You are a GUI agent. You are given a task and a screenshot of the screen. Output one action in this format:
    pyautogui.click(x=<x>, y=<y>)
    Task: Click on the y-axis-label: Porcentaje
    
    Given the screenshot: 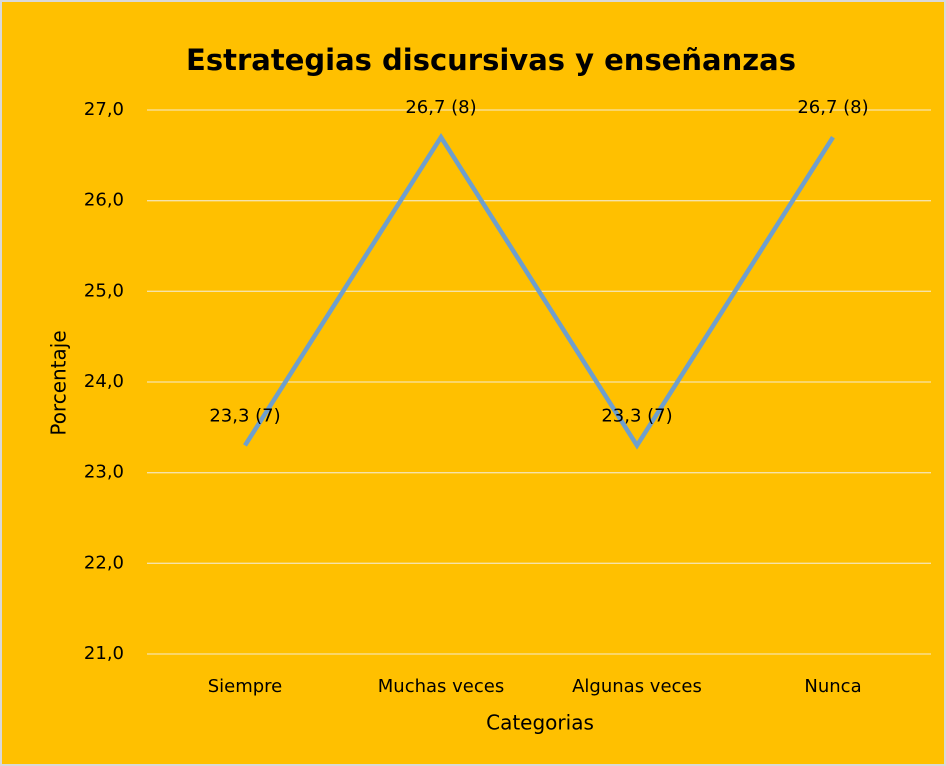 What is the action you would take?
    pyautogui.click(x=59, y=382)
    